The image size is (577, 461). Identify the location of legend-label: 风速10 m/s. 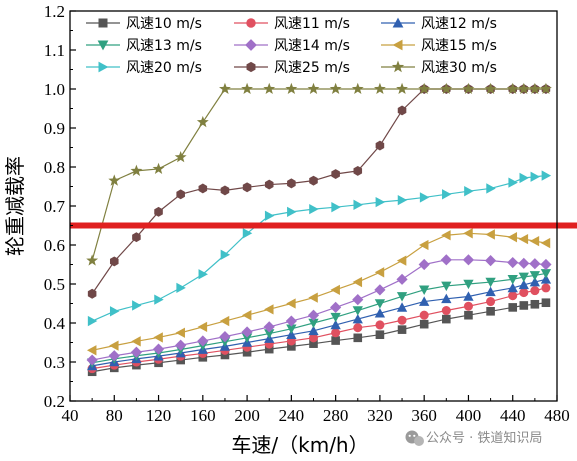
(164, 24).